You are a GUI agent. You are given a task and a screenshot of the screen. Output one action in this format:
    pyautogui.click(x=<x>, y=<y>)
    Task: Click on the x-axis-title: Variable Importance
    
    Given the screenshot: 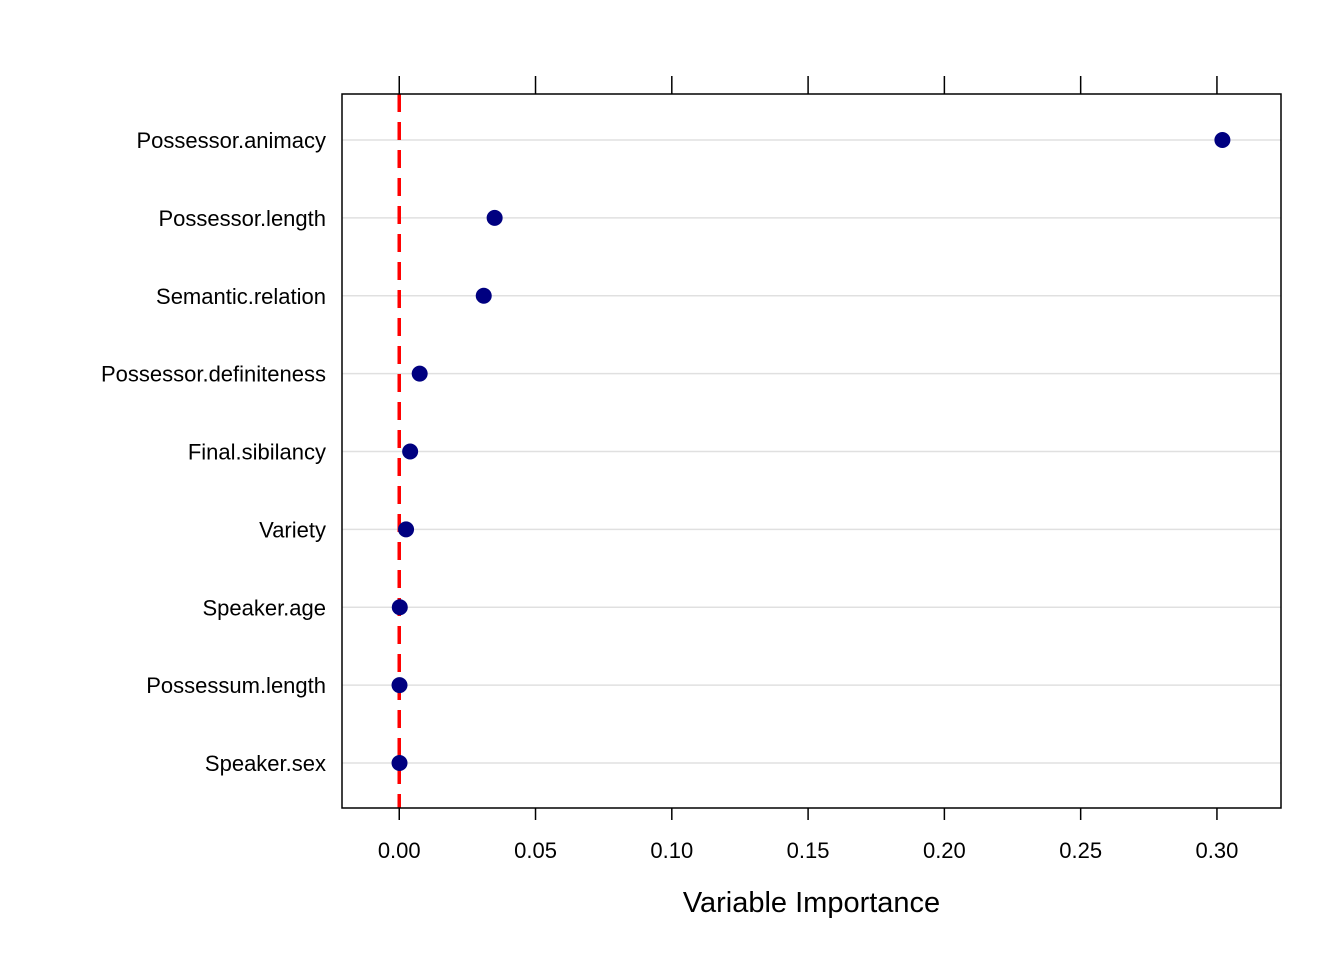 What is the action you would take?
    pyautogui.click(x=811, y=903)
    